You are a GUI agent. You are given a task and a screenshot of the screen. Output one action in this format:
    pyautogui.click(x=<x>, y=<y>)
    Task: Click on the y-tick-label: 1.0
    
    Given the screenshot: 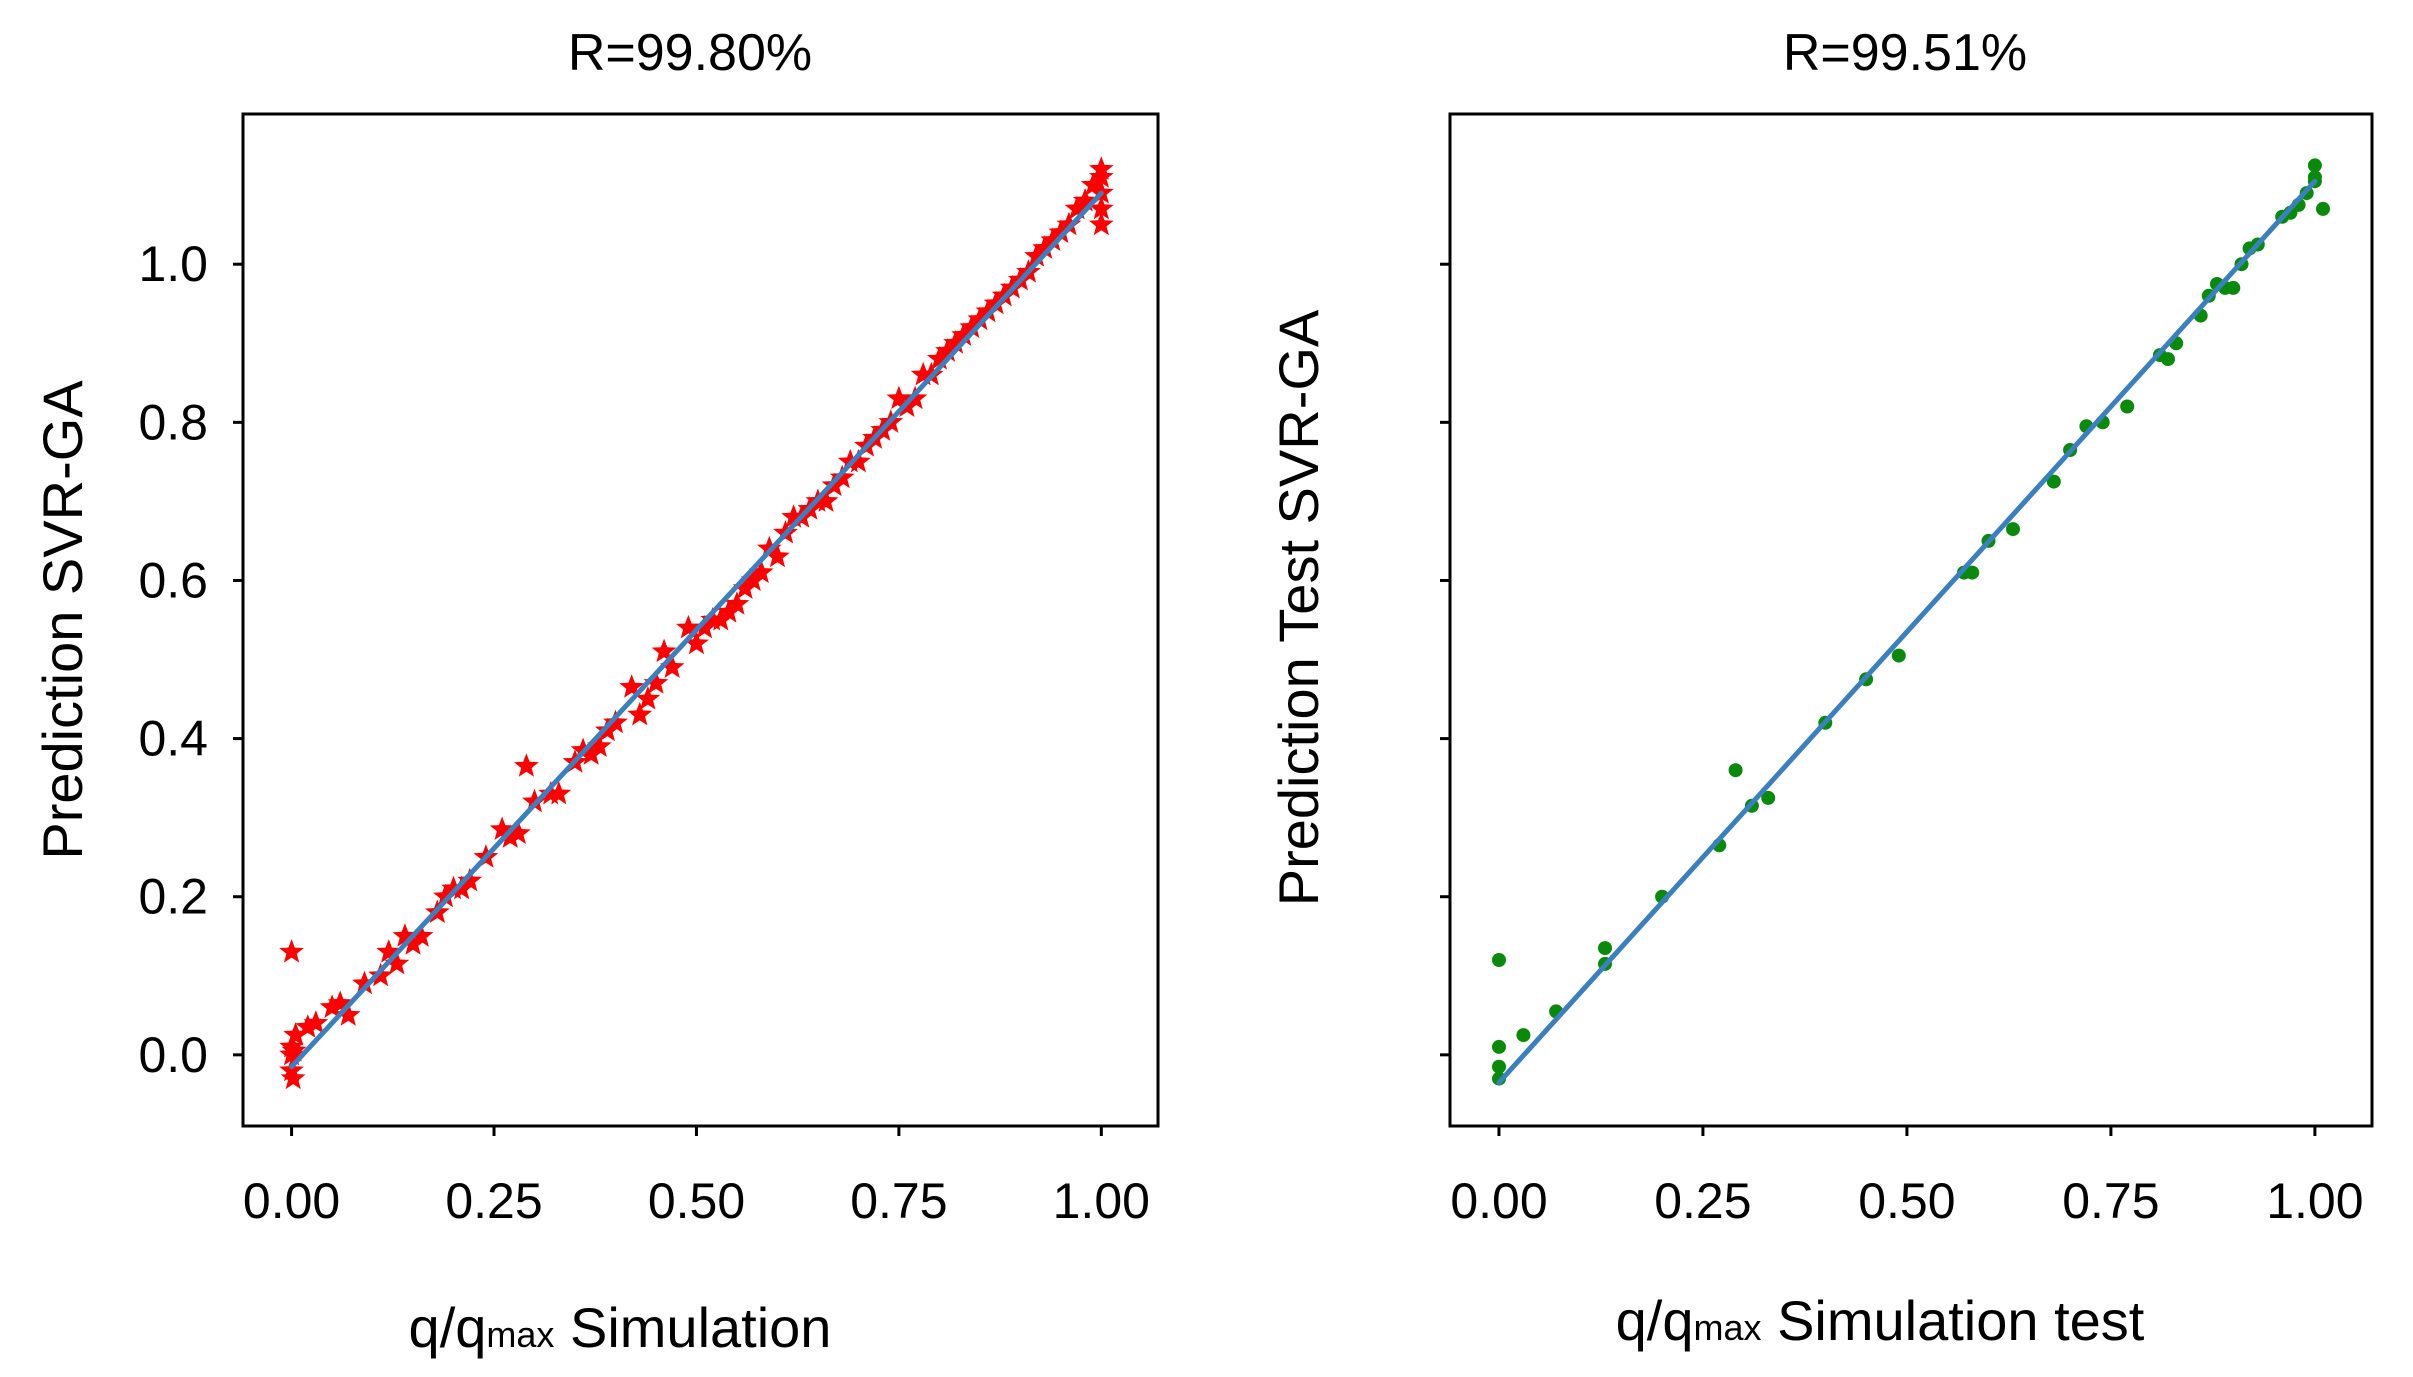 What is the action you would take?
    pyautogui.click(x=173, y=264)
    